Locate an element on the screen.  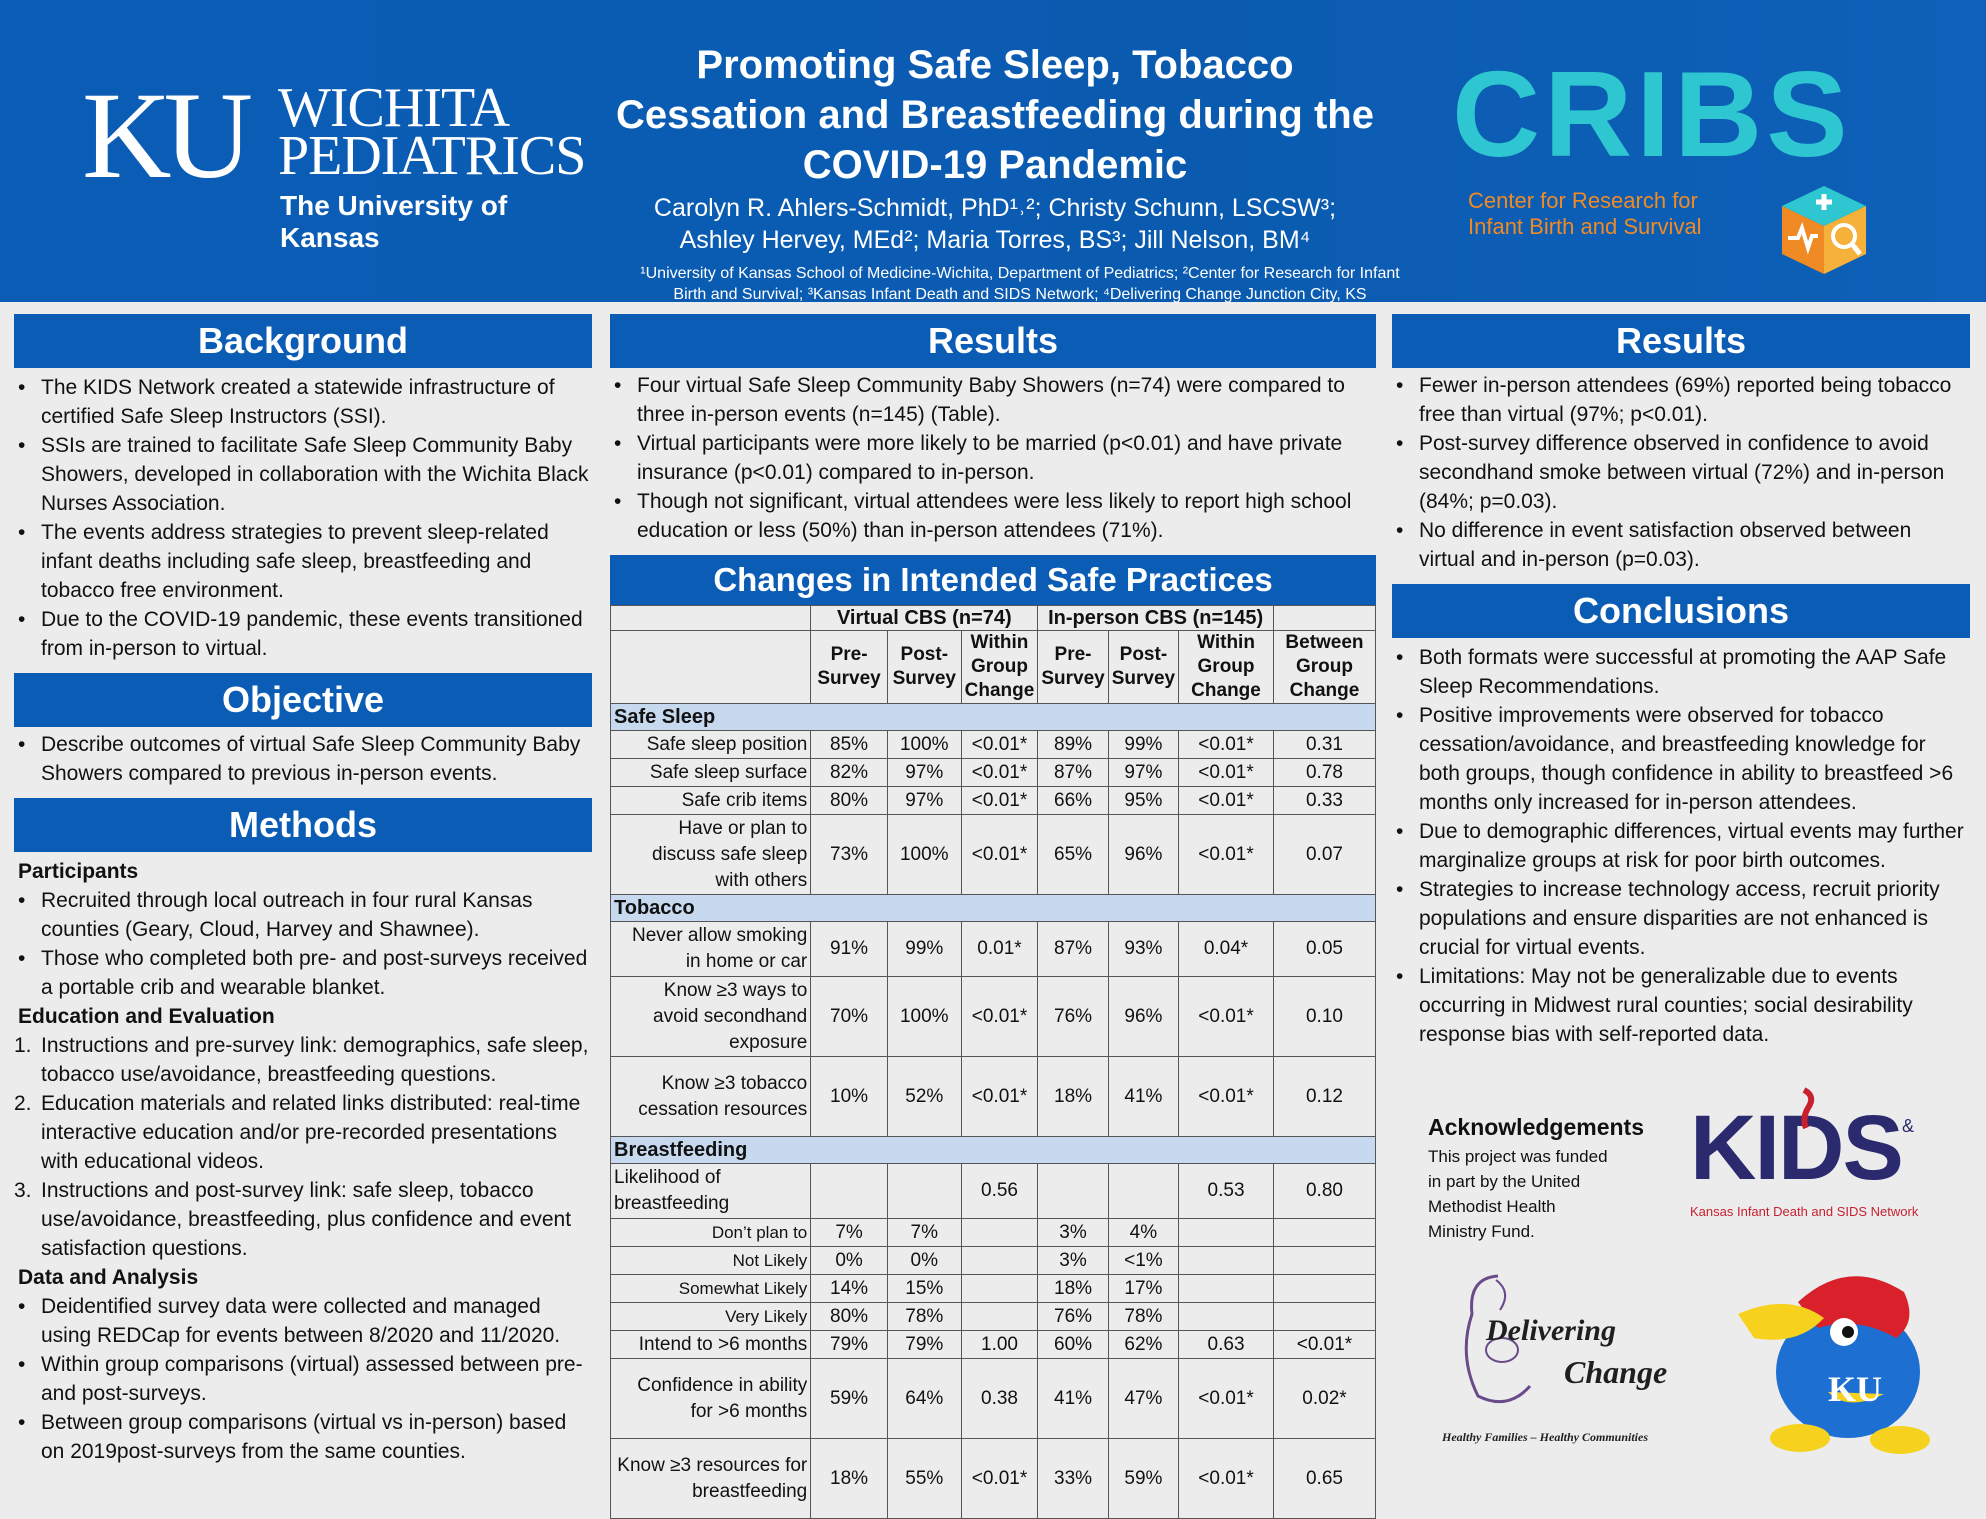
virtual-group-header: Virtual CBS (n=74) is located at coordinates (924, 618).